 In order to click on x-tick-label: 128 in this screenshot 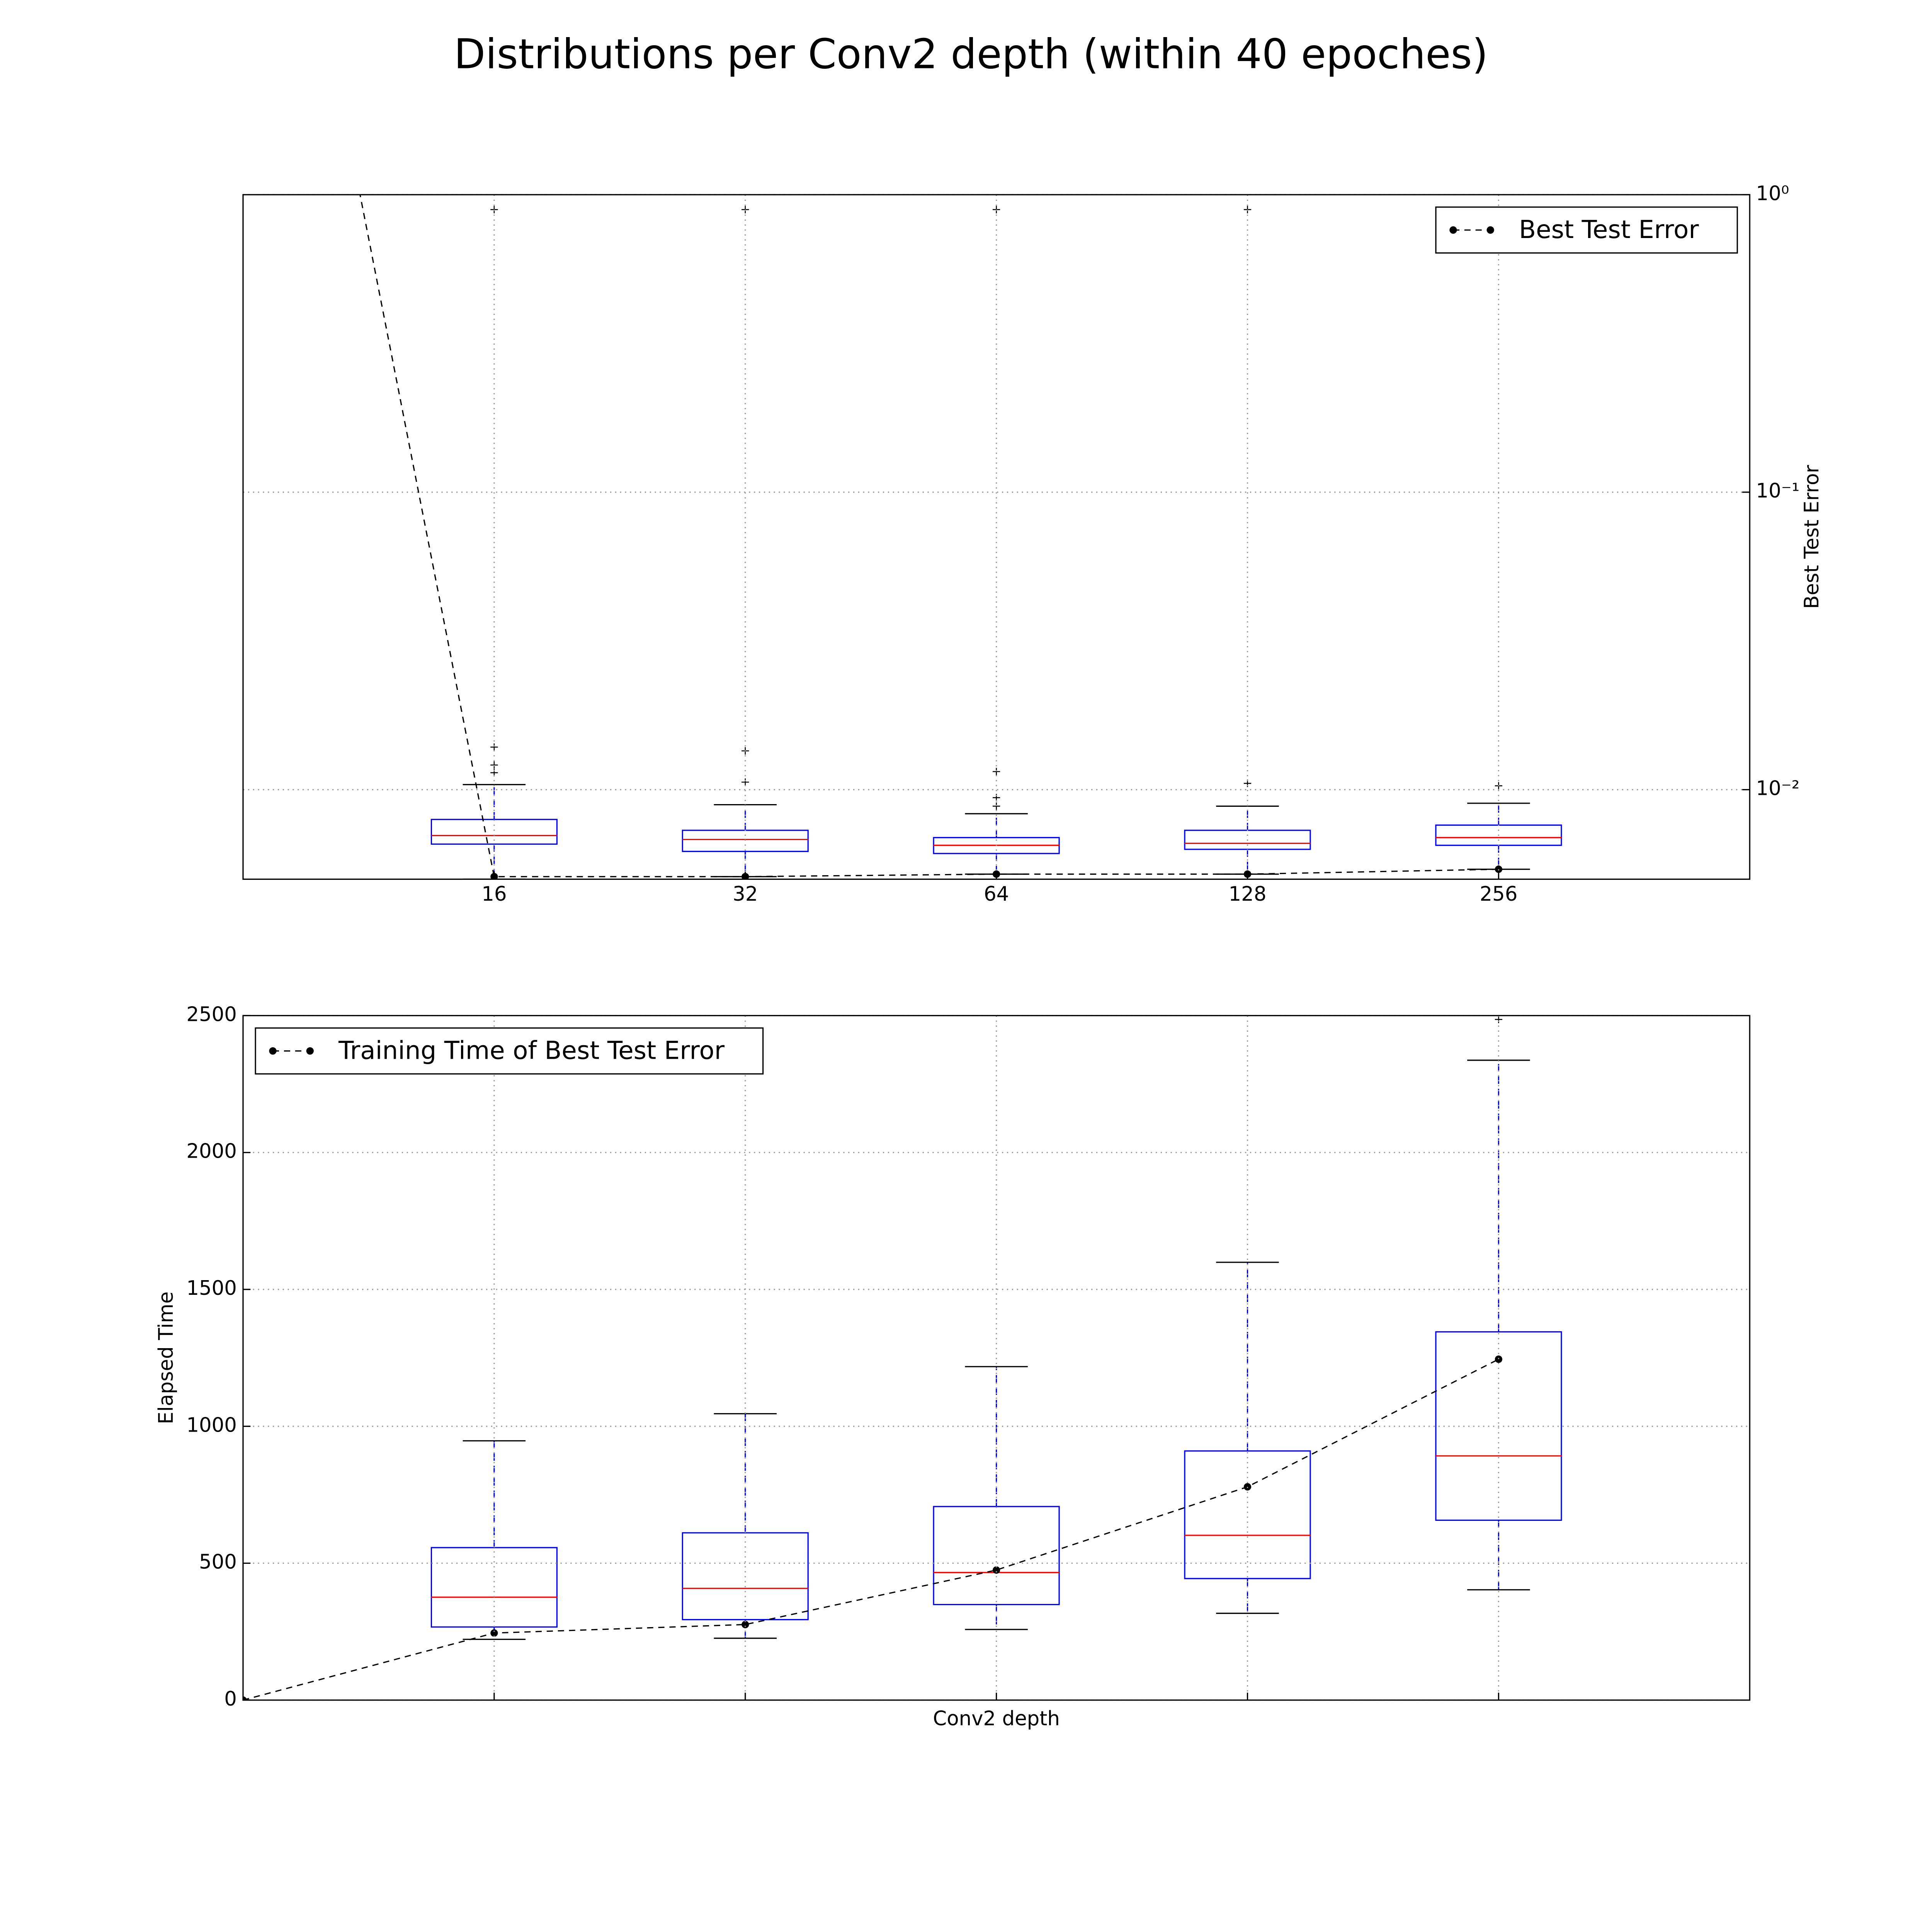, I will do `click(1248, 894)`.